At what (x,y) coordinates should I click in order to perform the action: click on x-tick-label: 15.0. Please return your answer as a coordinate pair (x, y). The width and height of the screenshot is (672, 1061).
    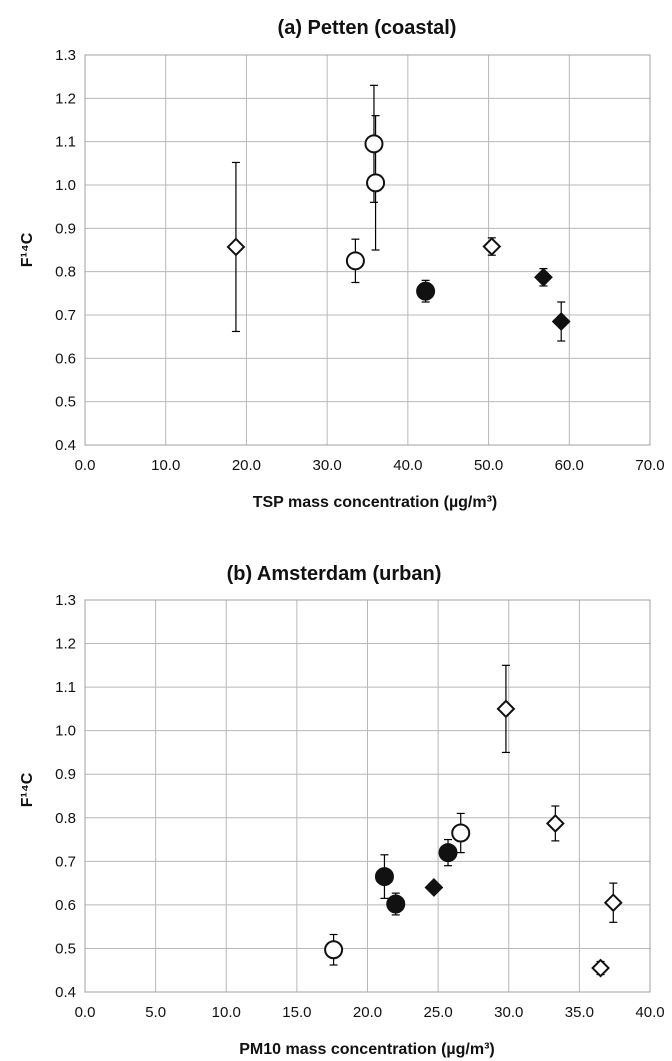
    Looking at the image, I should click on (296, 1012).